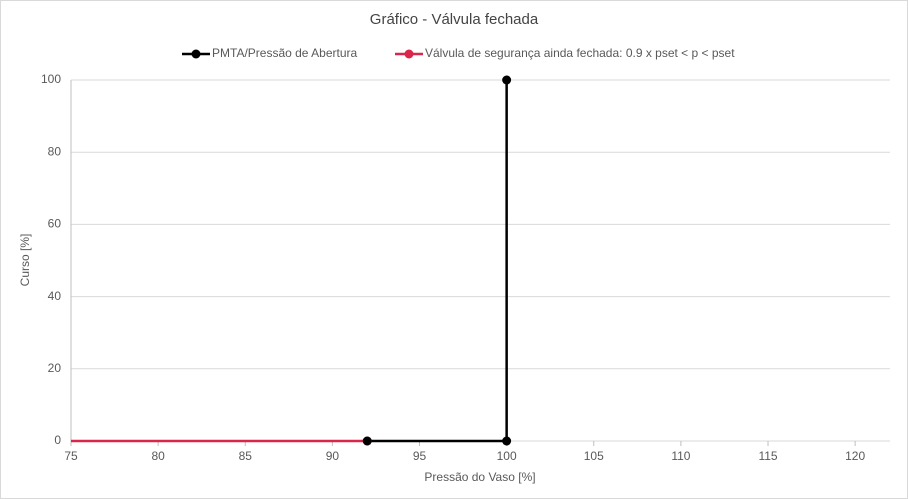 This screenshot has height=499, width=908. Describe the element at coordinates (594, 456) in the screenshot. I see `x-tick-label: 105` at that location.